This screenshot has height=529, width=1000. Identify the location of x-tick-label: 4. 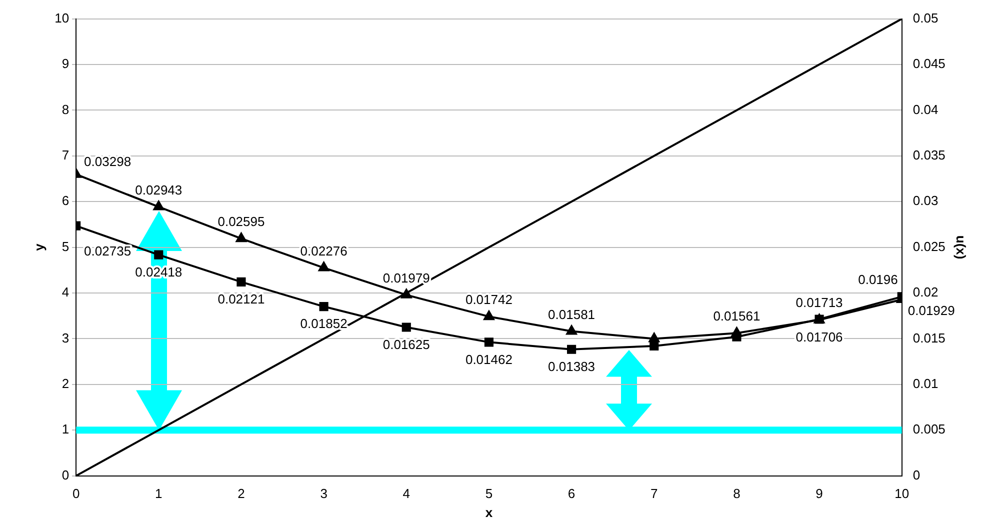
(406, 494).